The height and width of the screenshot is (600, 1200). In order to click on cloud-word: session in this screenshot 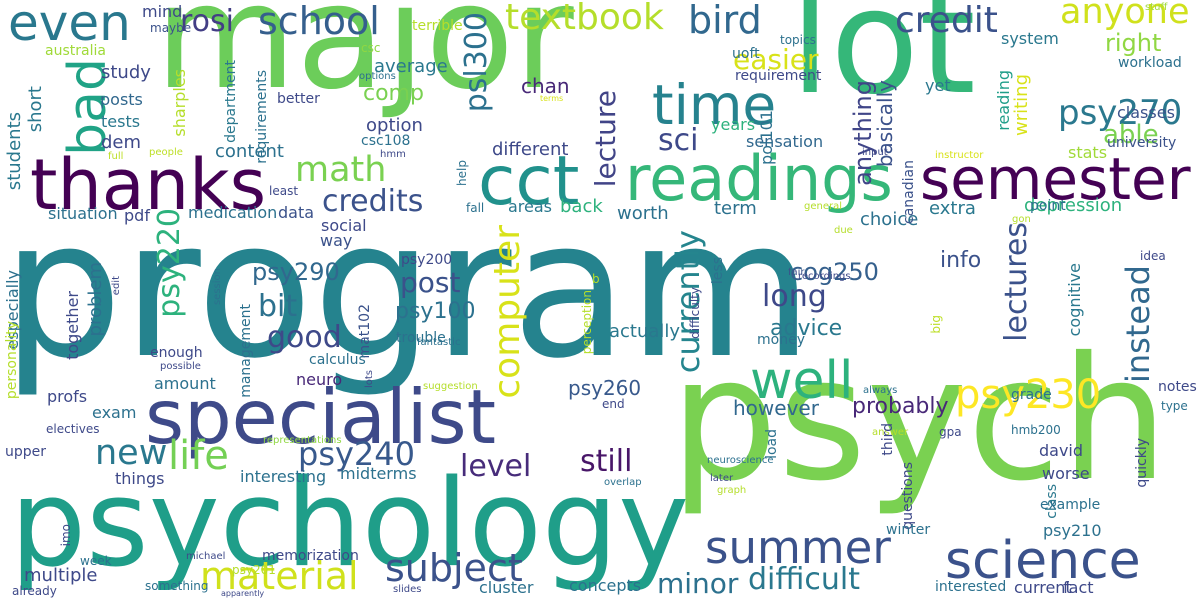, I will do `click(217, 287)`.